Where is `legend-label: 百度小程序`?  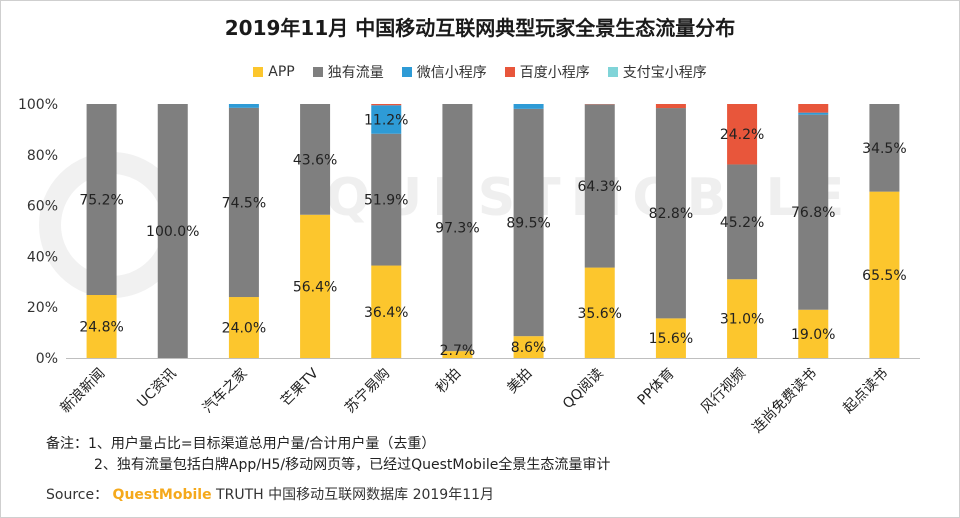 legend-label: 百度小程序 is located at coordinates (554, 73).